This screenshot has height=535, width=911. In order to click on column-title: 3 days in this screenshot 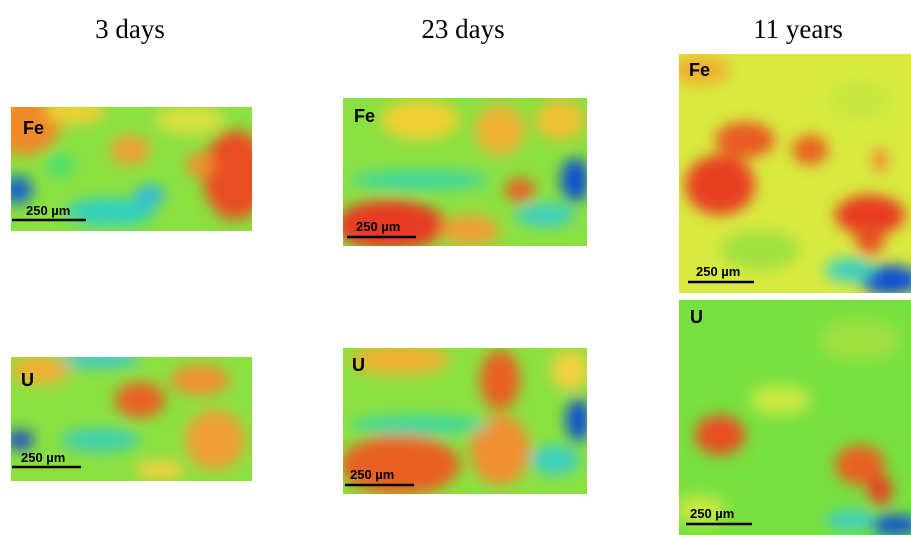, I will do `click(130, 29)`.